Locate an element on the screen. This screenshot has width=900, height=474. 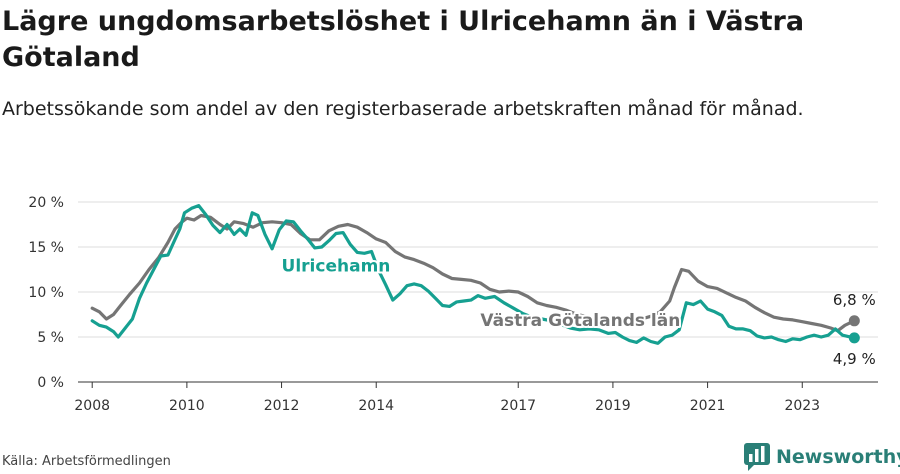
x-tick-label: 2017 is located at coordinates (518, 406).